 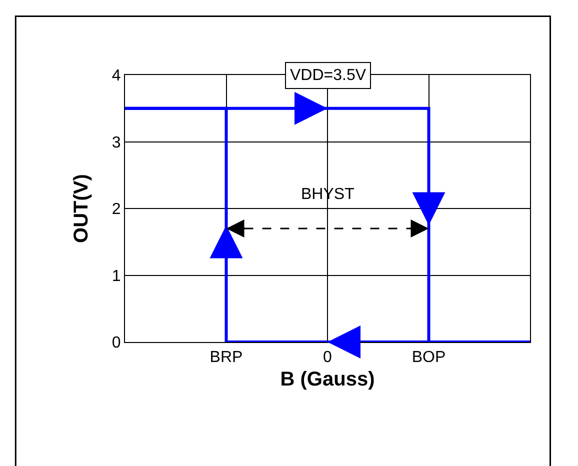 I want to click on annotation: VDD=3.5V, so click(x=328, y=75).